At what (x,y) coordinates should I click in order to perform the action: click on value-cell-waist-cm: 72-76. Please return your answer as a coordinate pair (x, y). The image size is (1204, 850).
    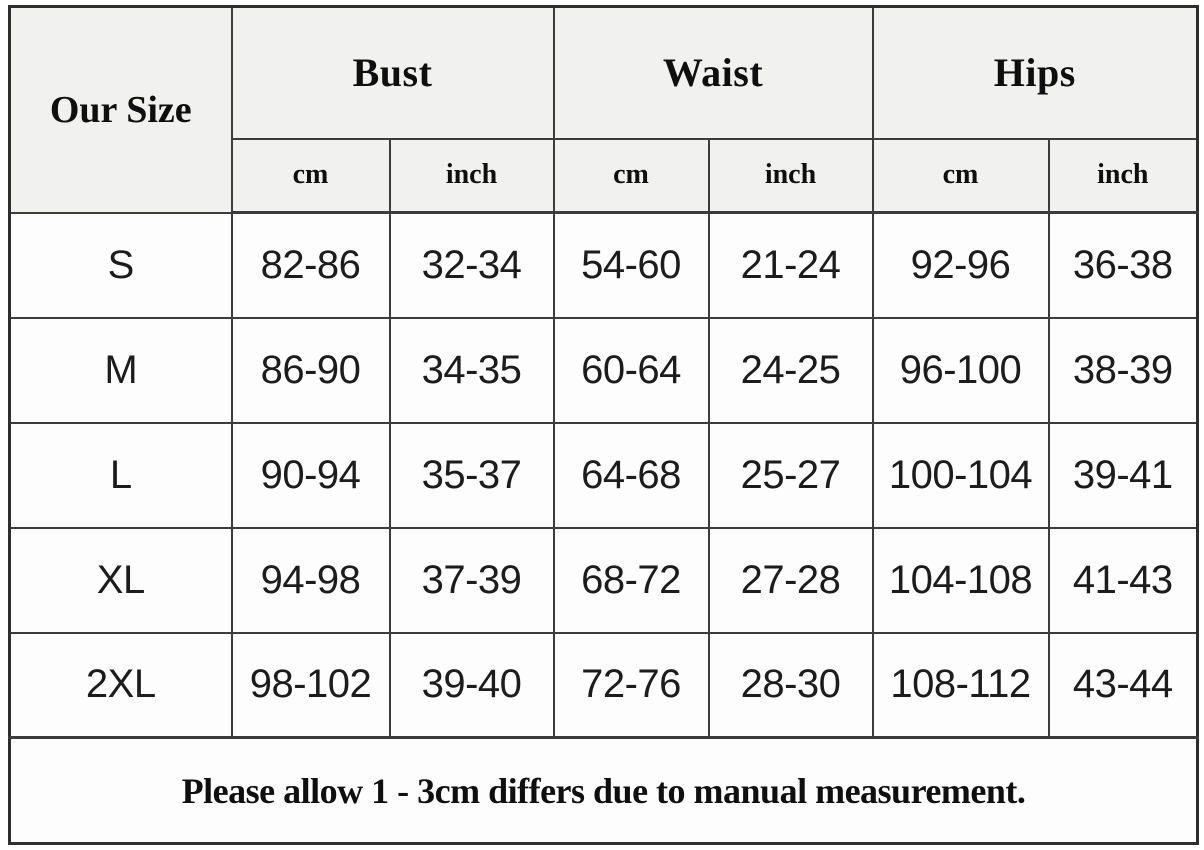
    Looking at the image, I should click on (631, 685).